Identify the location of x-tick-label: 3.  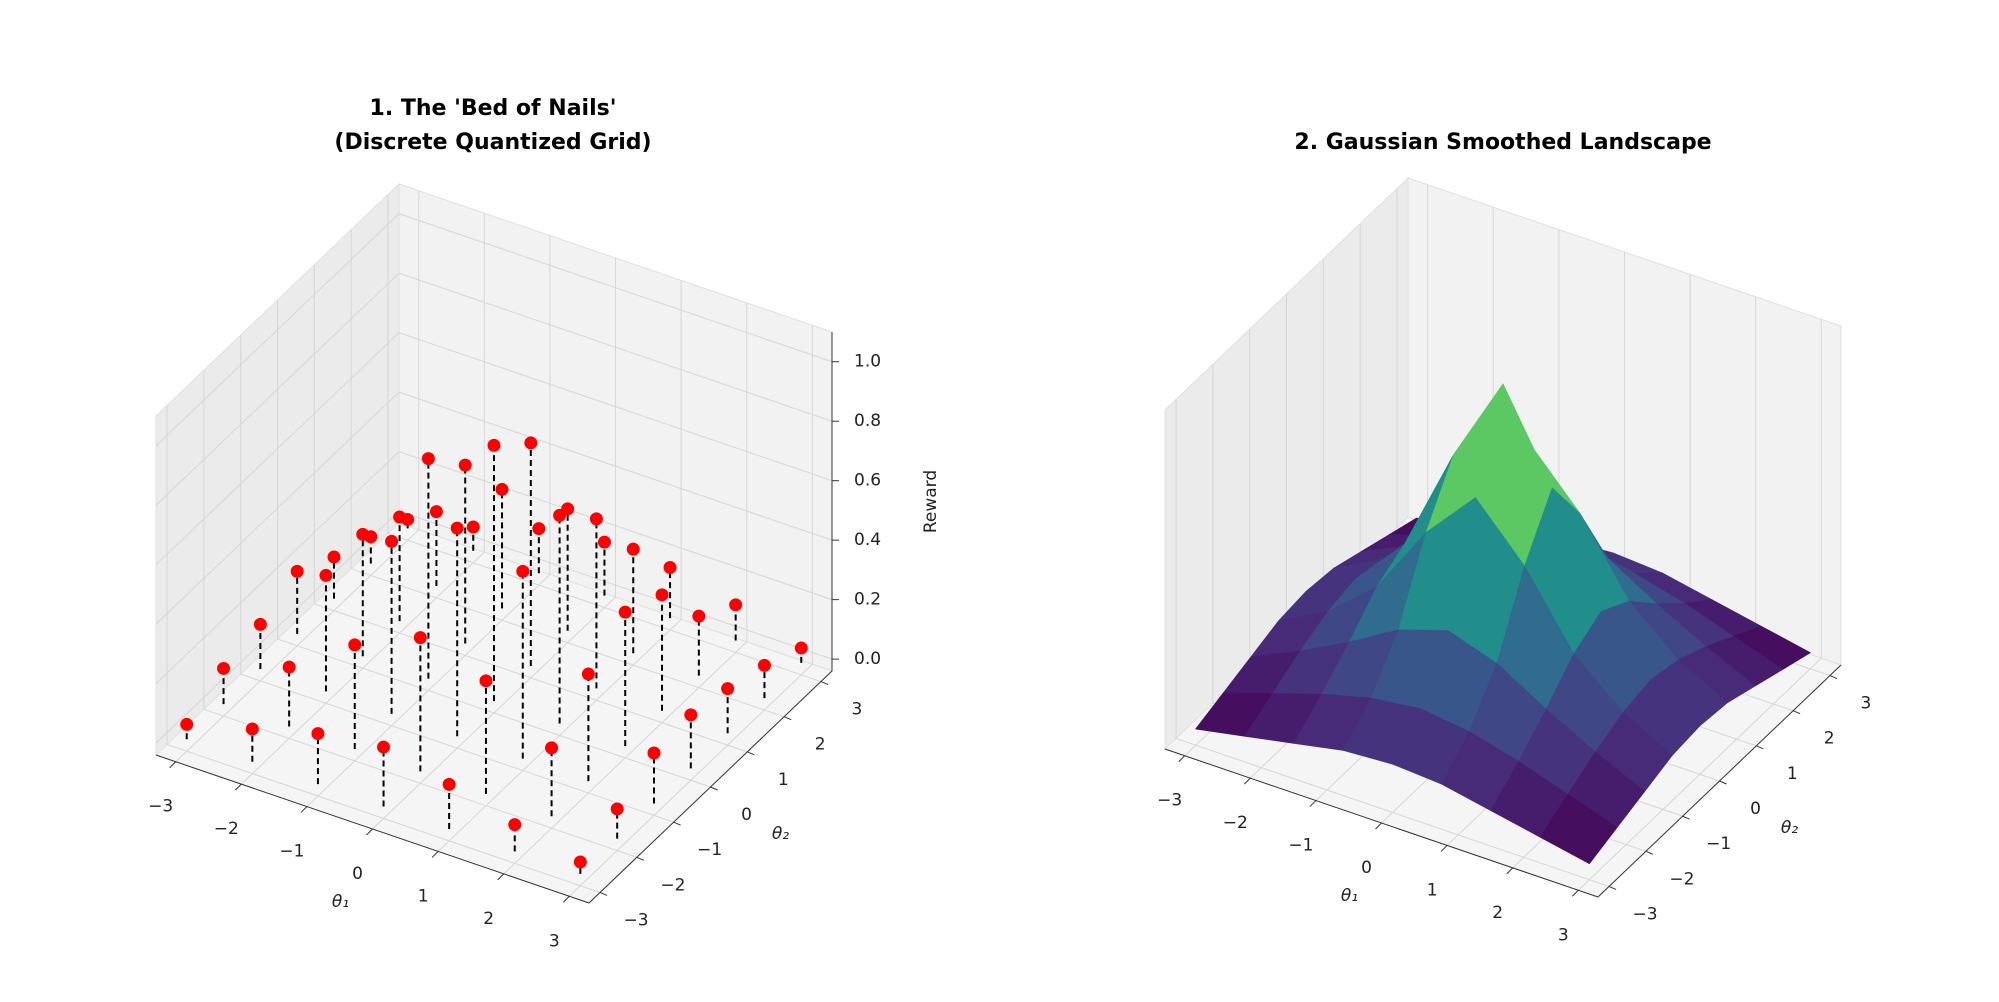
(554, 941).